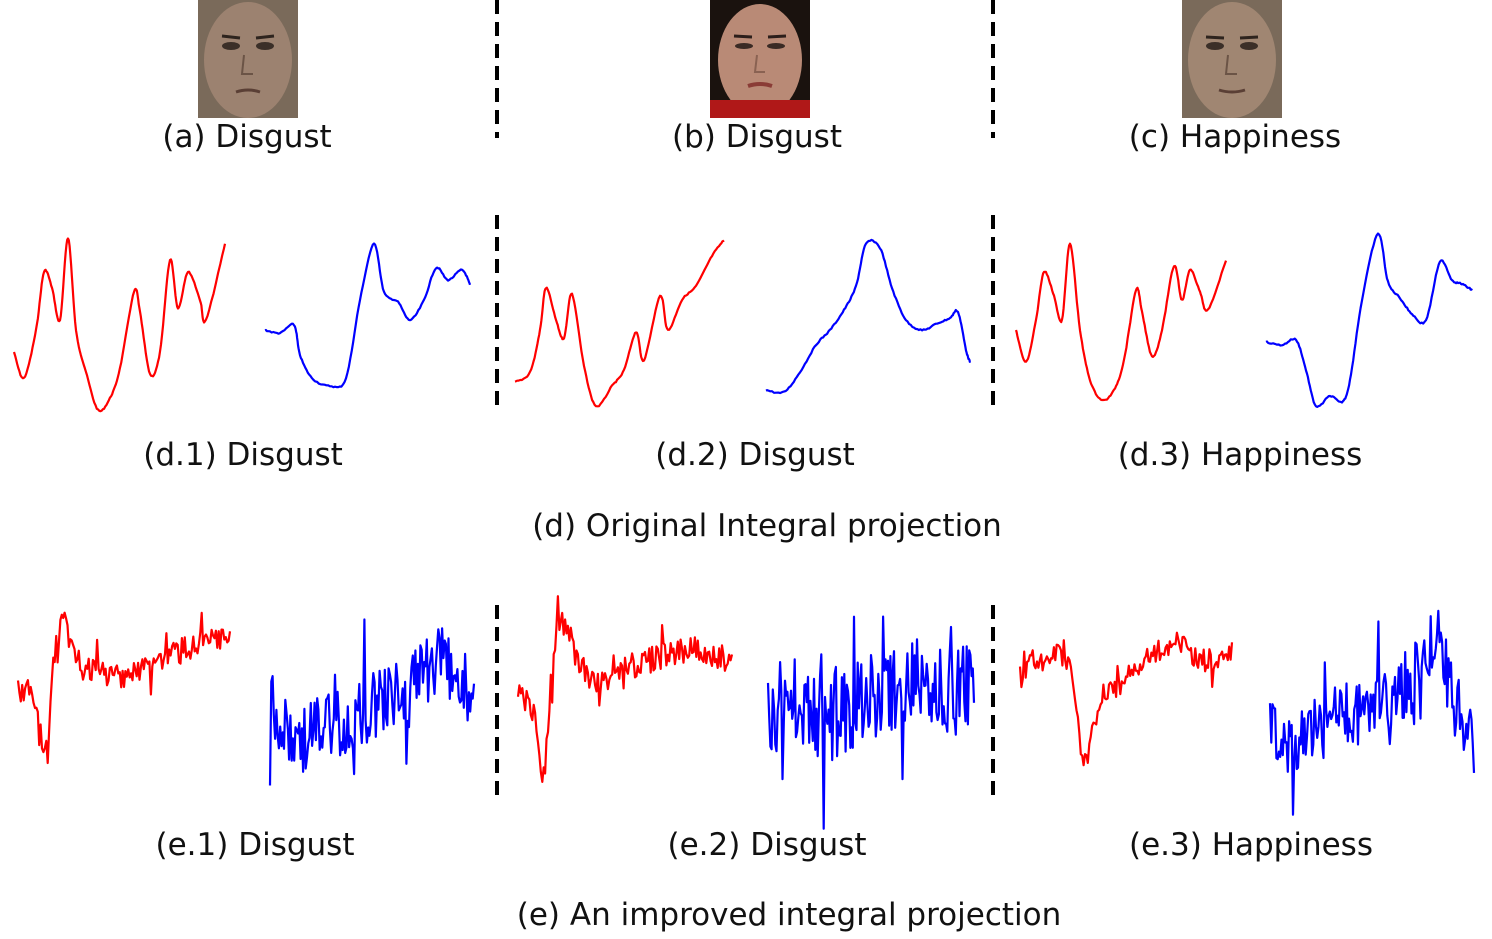 The height and width of the screenshot is (939, 1492). I want to click on trace-d2-vertical, so click(868, 316).